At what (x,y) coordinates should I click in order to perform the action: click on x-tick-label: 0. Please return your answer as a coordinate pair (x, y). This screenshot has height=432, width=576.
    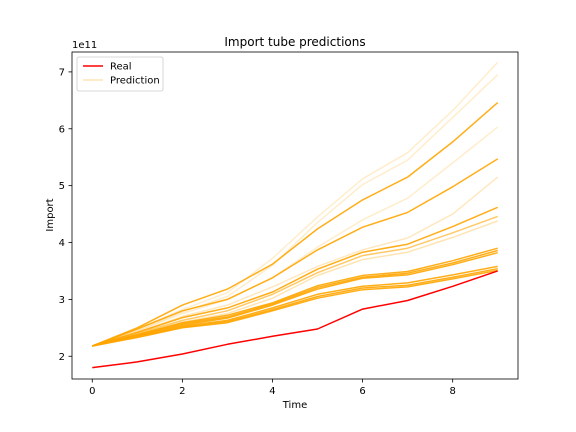
    Looking at the image, I should click on (92, 391).